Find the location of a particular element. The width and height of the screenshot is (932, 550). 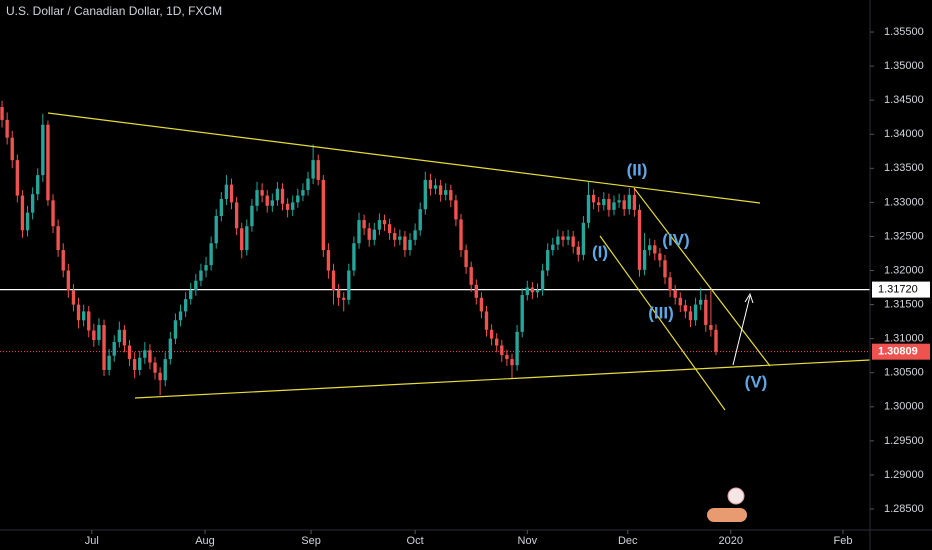

x-tick-label: Nov is located at coordinates (528, 541).